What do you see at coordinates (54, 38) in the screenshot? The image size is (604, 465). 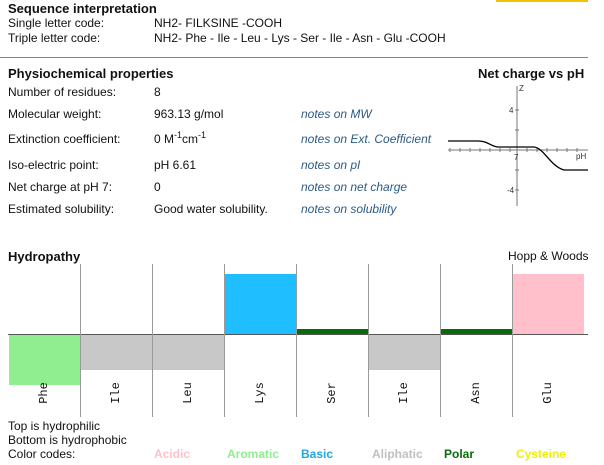 I see `triple-letter-label: Triple letter code:` at bounding box center [54, 38].